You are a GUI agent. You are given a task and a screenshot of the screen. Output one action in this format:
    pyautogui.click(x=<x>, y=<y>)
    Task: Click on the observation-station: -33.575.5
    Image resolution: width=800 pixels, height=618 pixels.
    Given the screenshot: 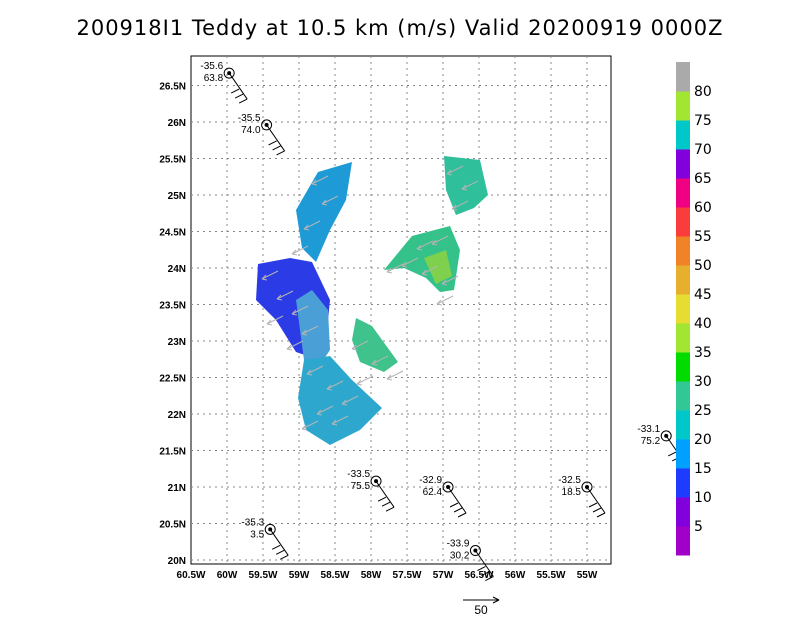 What is the action you would take?
    pyautogui.click(x=371, y=490)
    